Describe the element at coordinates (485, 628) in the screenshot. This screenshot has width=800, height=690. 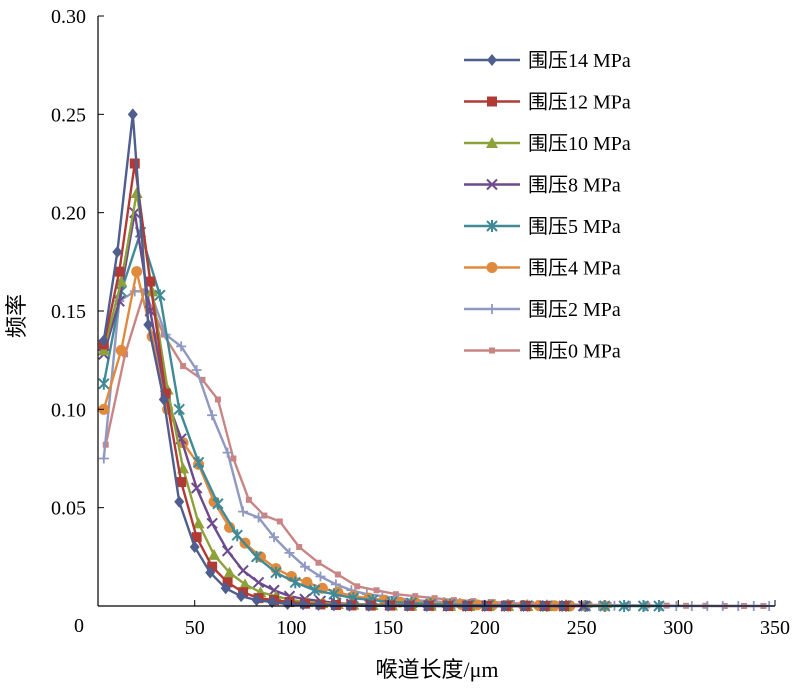
I see `x-tick-label: 200` at that location.